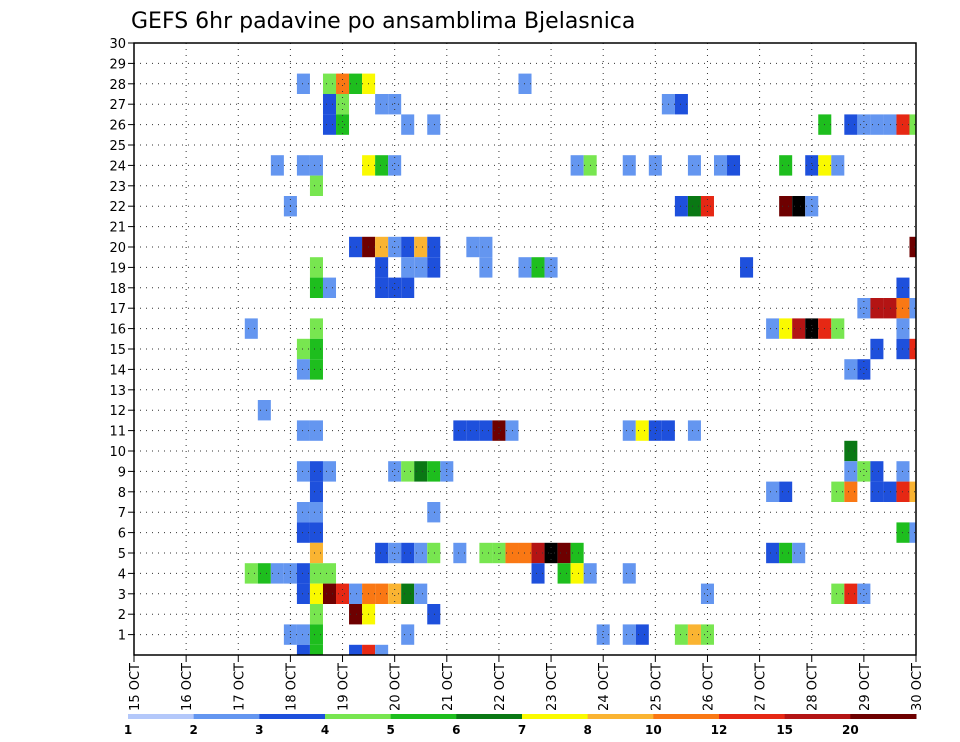  What do you see at coordinates (448, 687) in the screenshot?
I see `x-tick-label: 21 OCT` at bounding box center [448, 687].